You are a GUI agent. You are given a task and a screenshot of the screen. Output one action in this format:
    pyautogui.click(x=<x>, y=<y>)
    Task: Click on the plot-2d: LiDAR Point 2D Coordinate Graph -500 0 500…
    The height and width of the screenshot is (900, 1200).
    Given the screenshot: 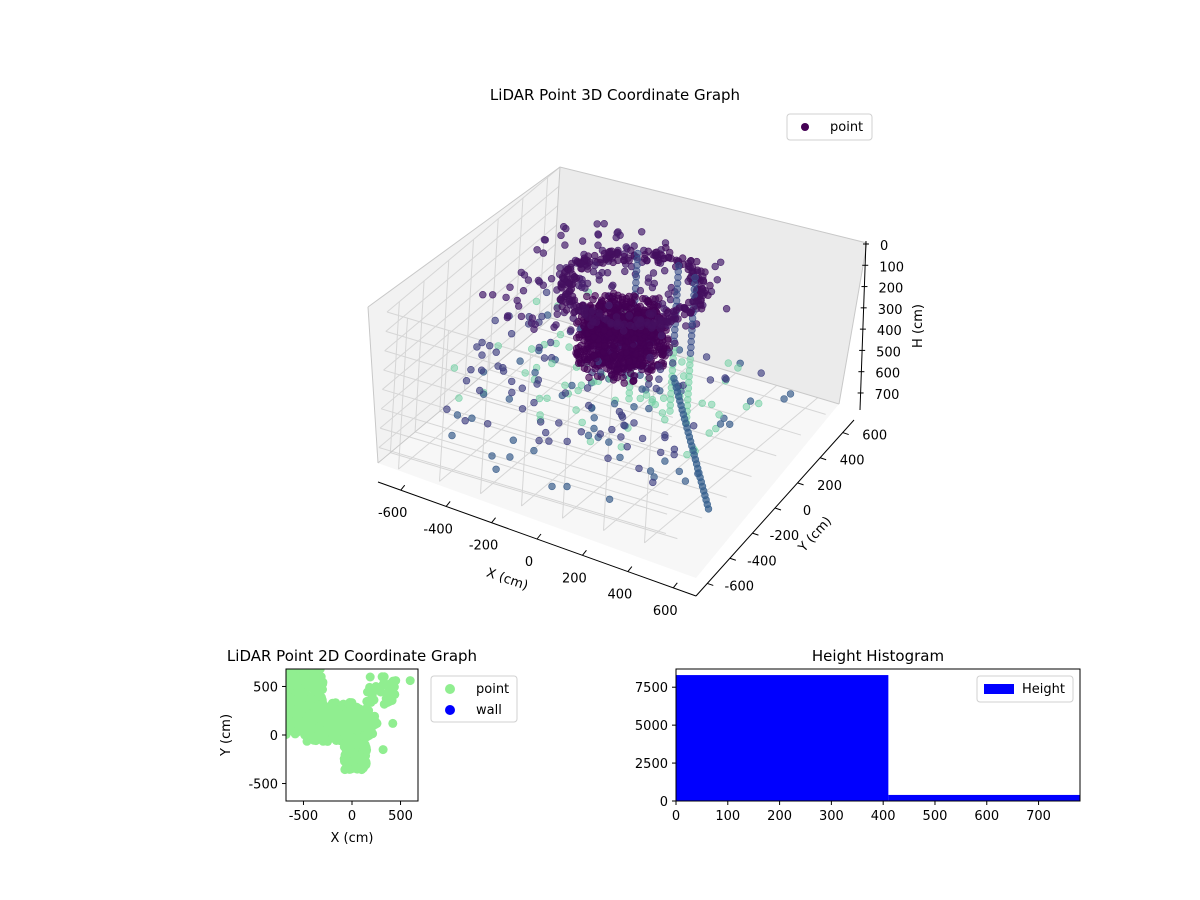 What is the action you would take?
    pyautogui.click(x=368, y=746)
    